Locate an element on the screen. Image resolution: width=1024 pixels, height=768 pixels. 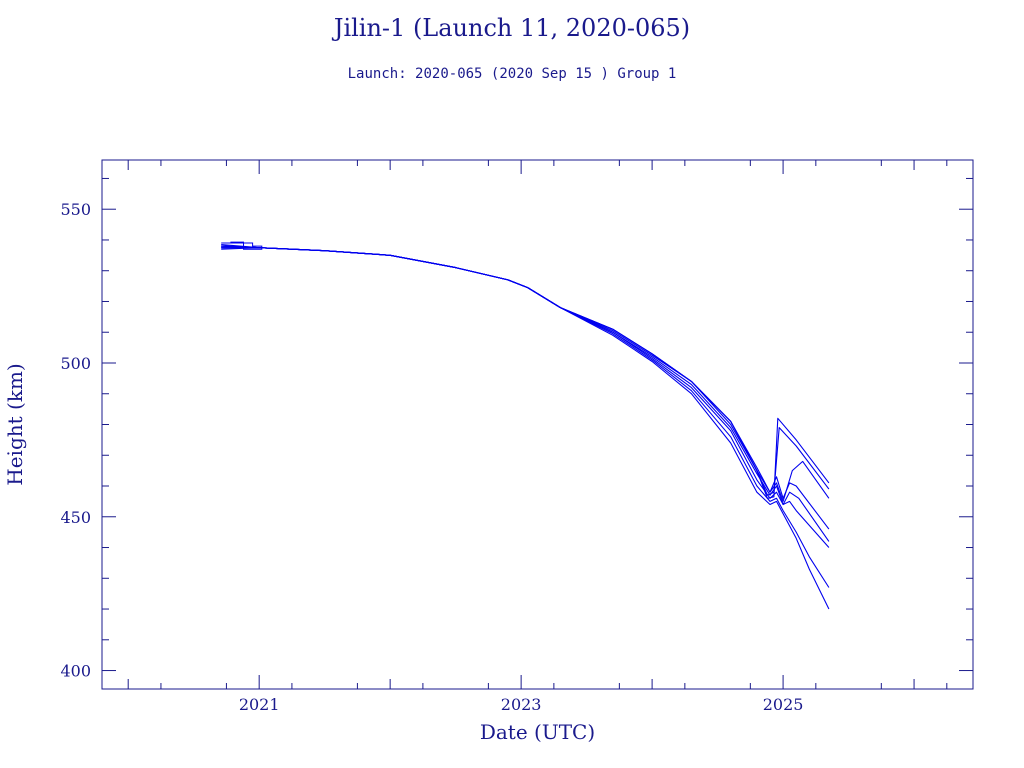
x-tick-label: 2023 is located at coordinates (521, 704).